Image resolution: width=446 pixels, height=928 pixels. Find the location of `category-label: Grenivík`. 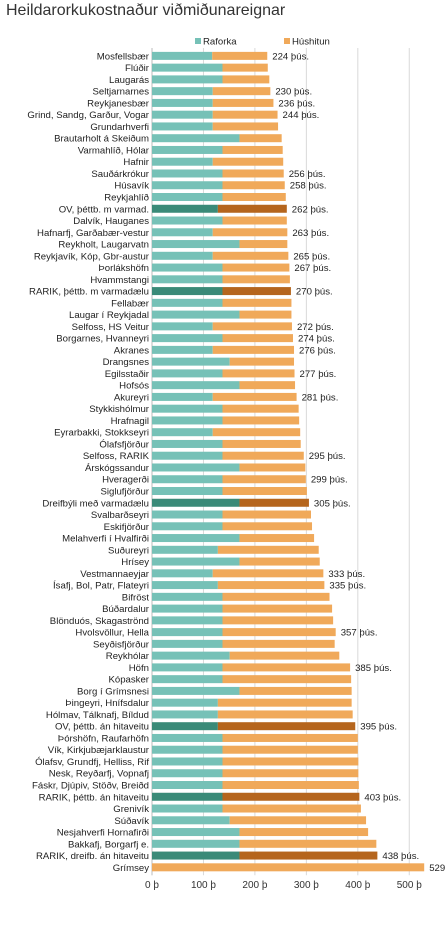

category-label: Grenivík is located at coordinates (131, 809).